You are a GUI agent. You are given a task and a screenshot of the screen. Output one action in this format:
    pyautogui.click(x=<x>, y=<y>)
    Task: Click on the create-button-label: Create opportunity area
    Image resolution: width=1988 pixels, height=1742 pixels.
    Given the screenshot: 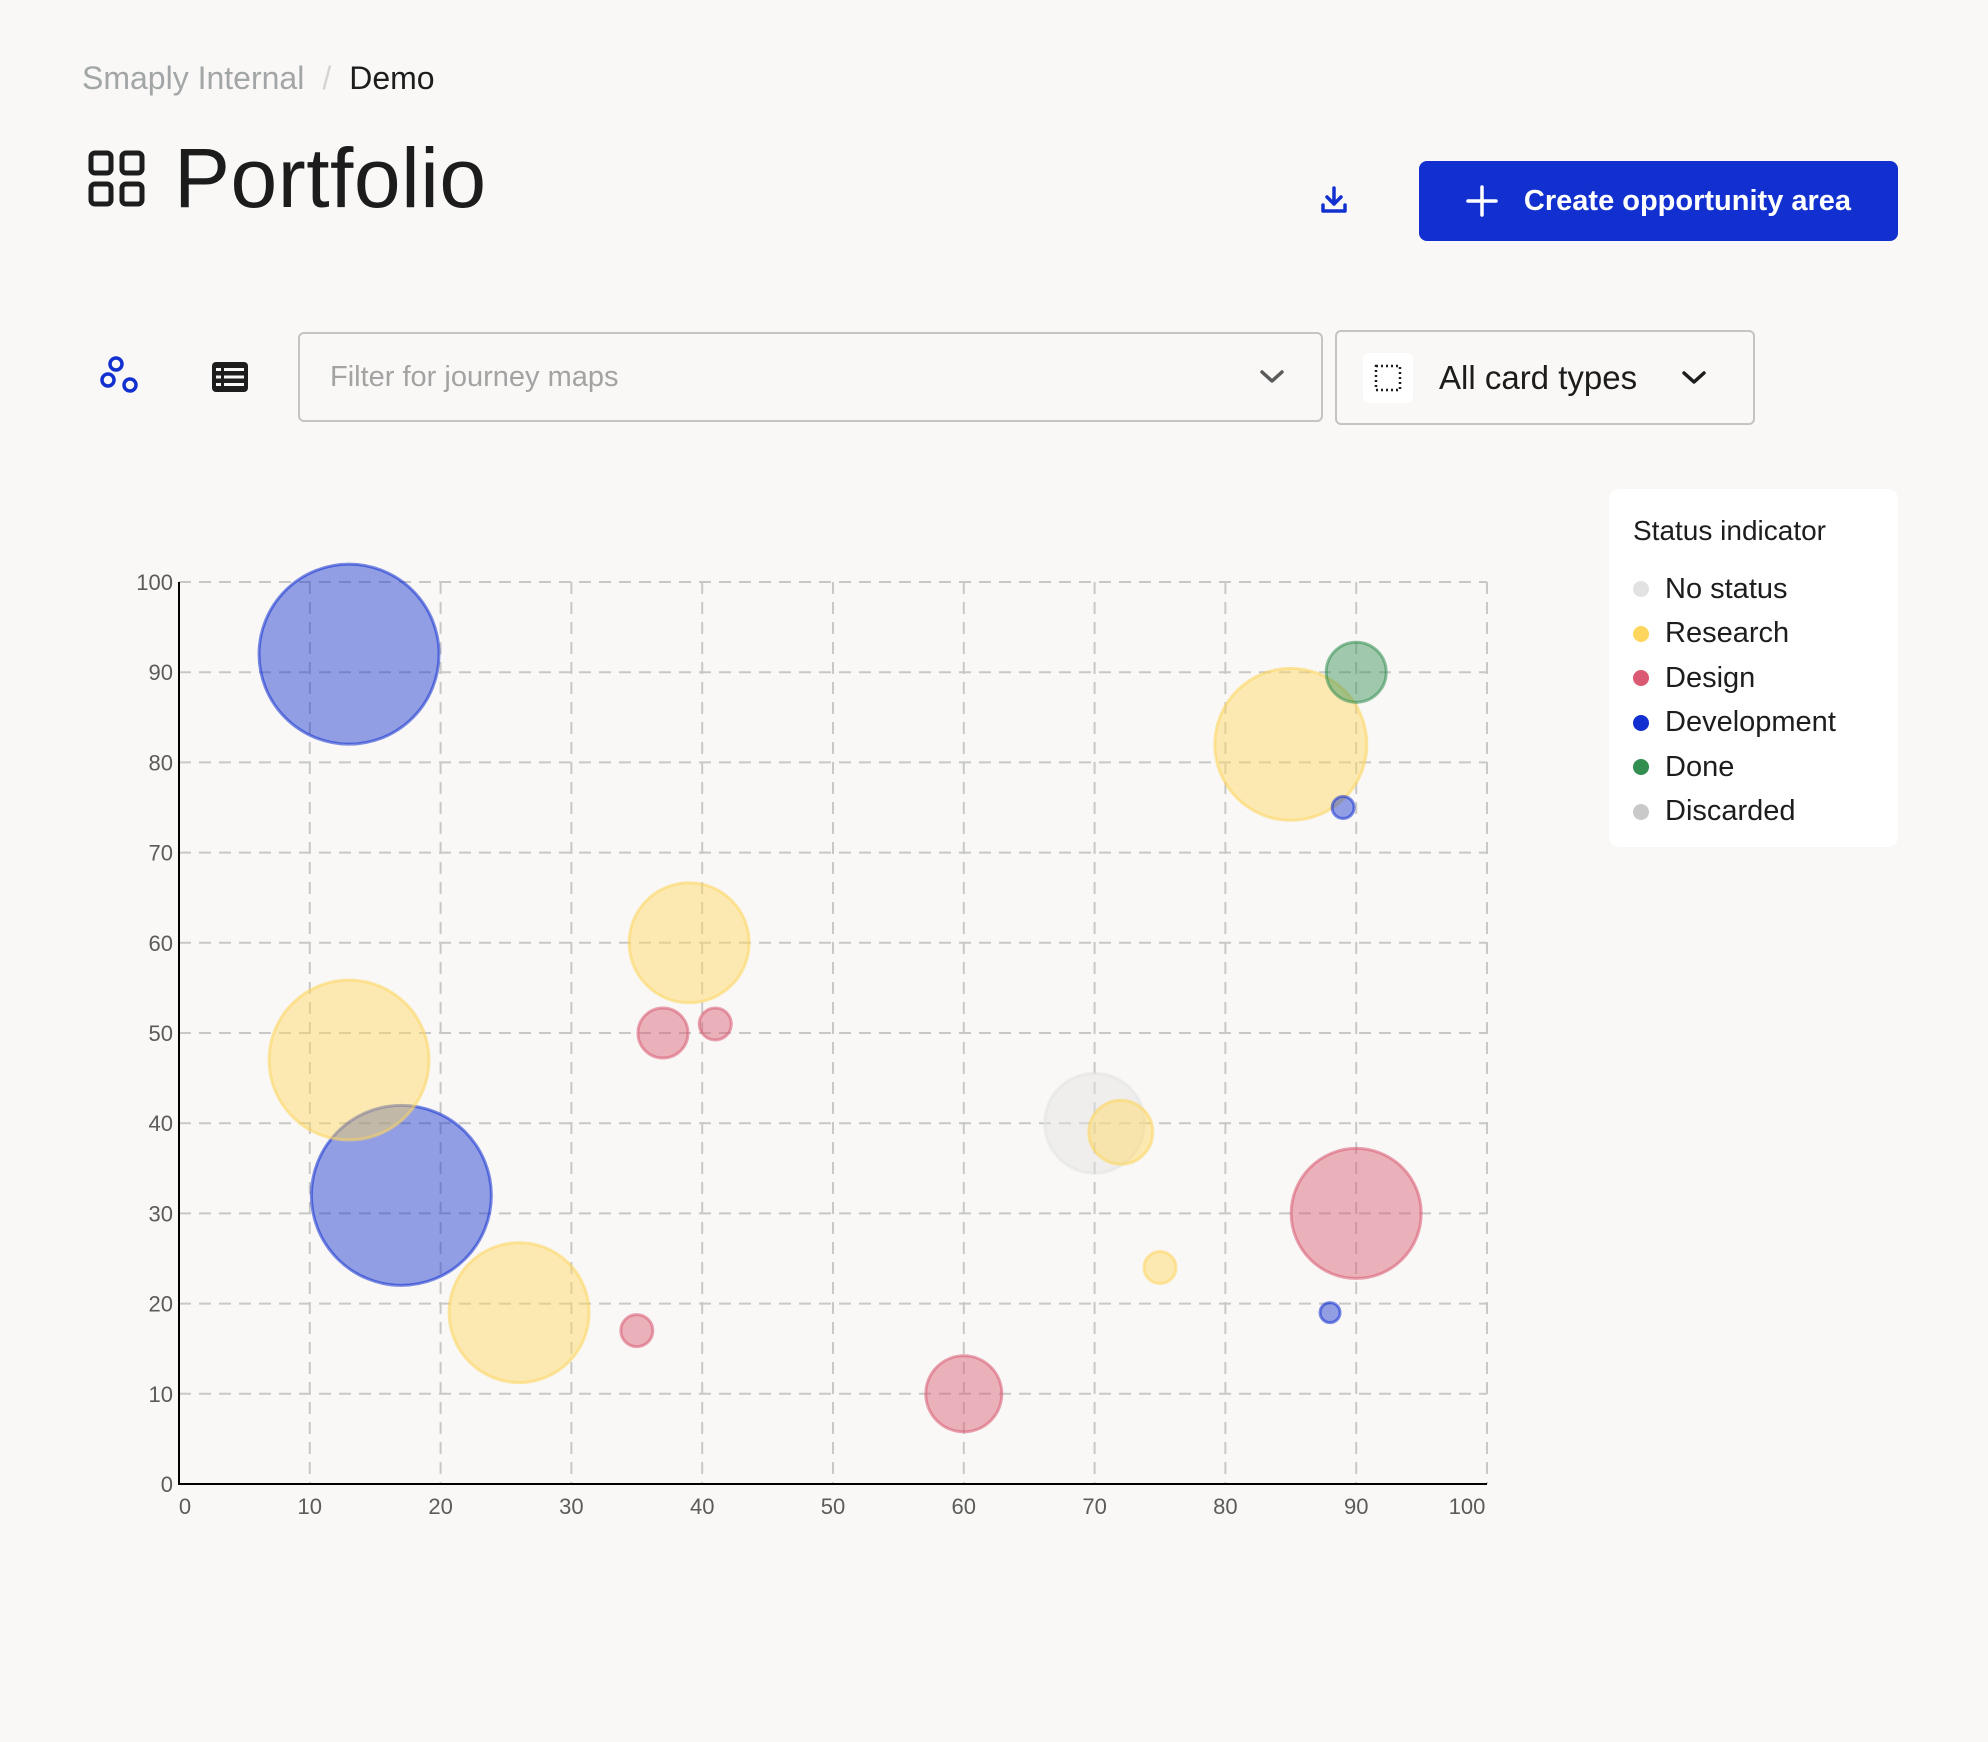 What is the action you would take?
    pyautogui.click(x=1687, y=200)
    